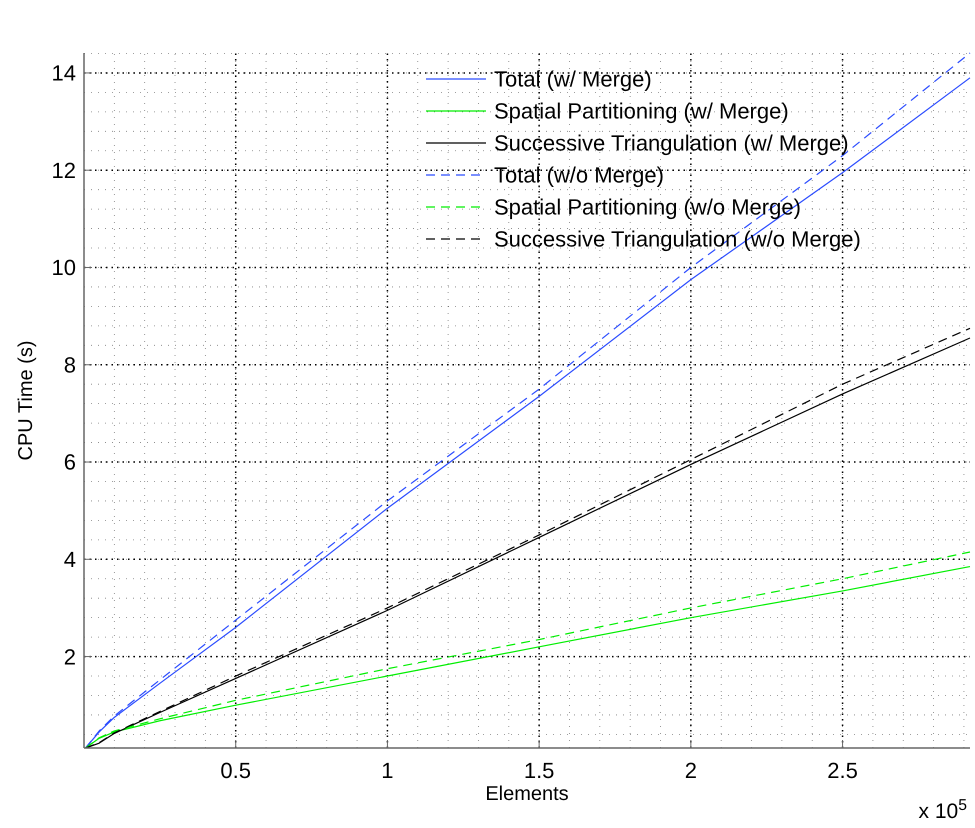  What do you see at coordinates (64, 170) in the screenshot?
I see `y-tick-label: 12` at bounding box center [64, 170].